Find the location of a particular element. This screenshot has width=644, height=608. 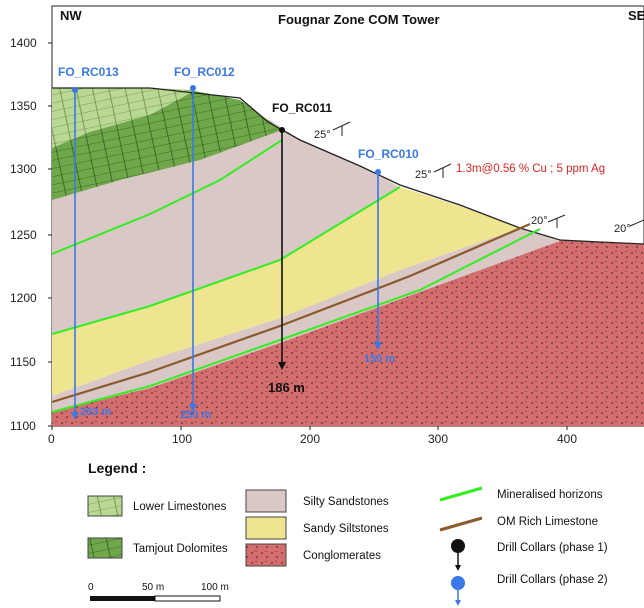

x-tick-label: 300 is located at coordinates (438, 439).